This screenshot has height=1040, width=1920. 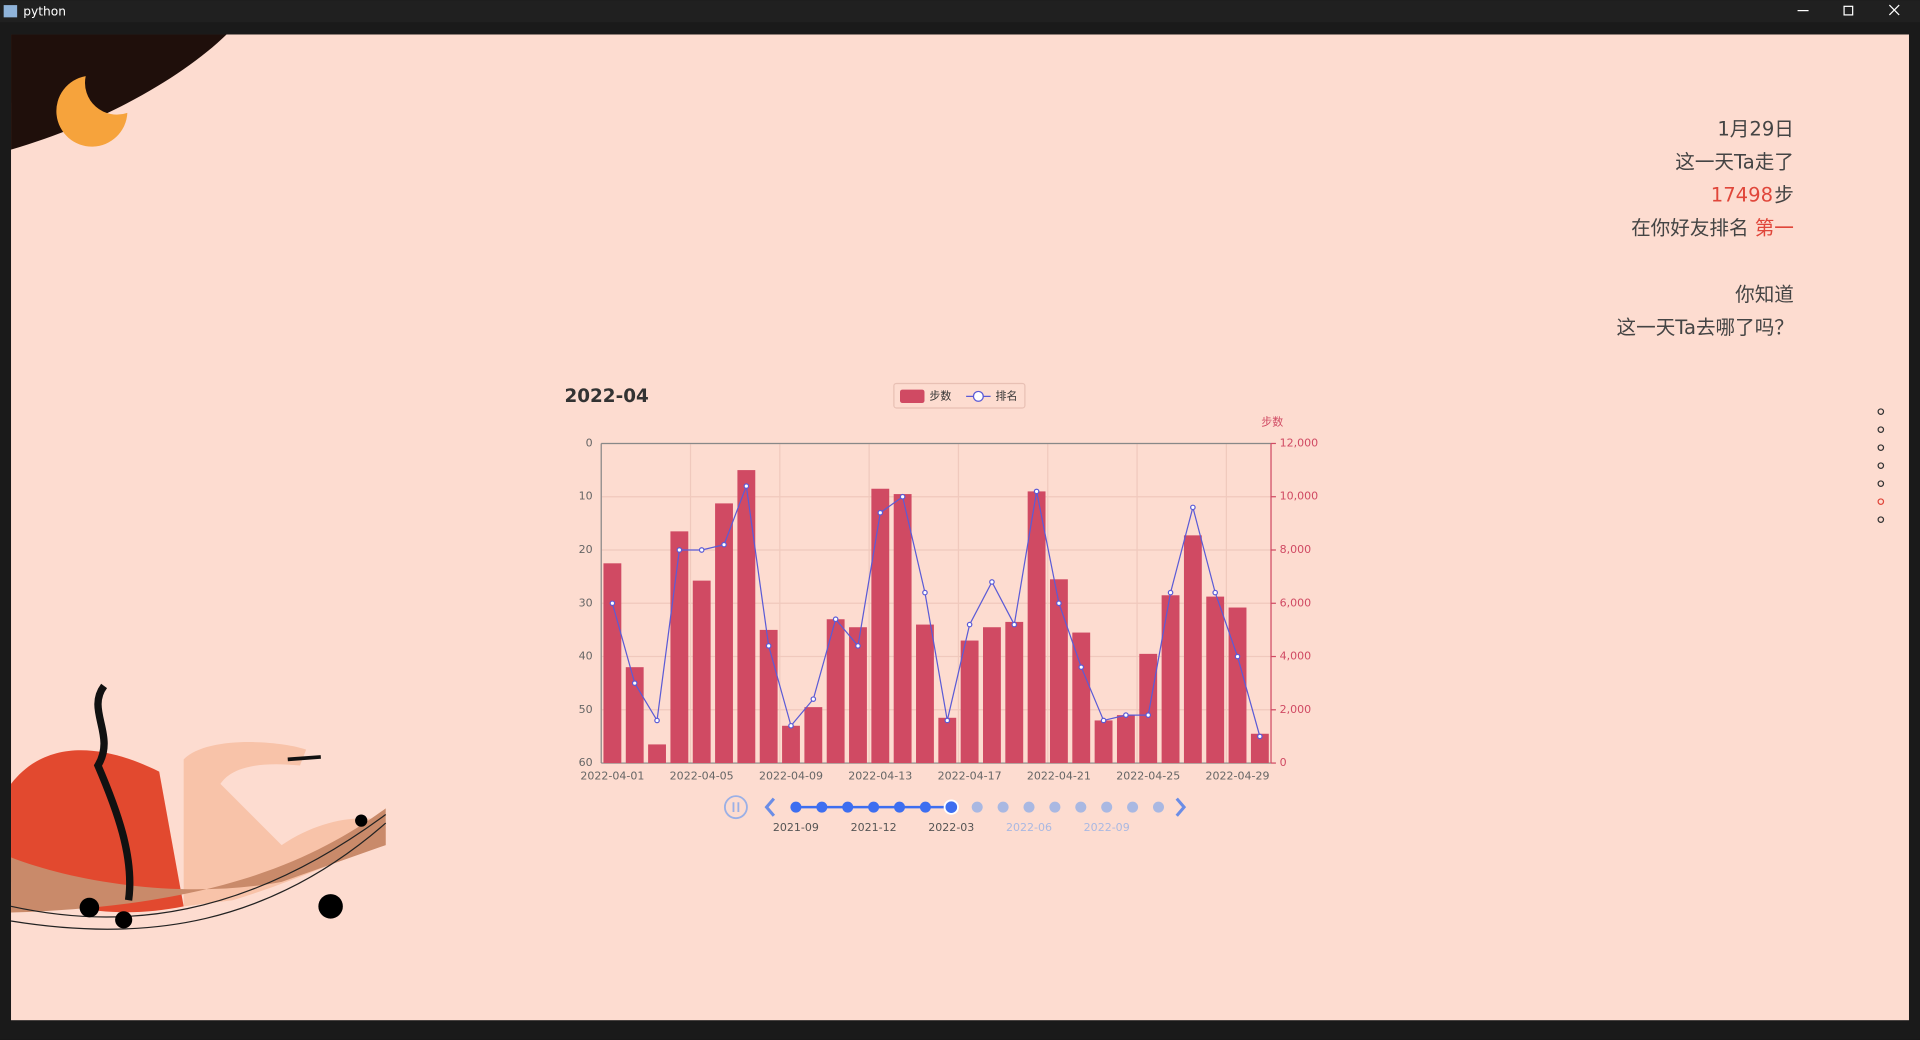 I want to click on rank-prefix: 在你好友排名, so click(x=1689, y=228).